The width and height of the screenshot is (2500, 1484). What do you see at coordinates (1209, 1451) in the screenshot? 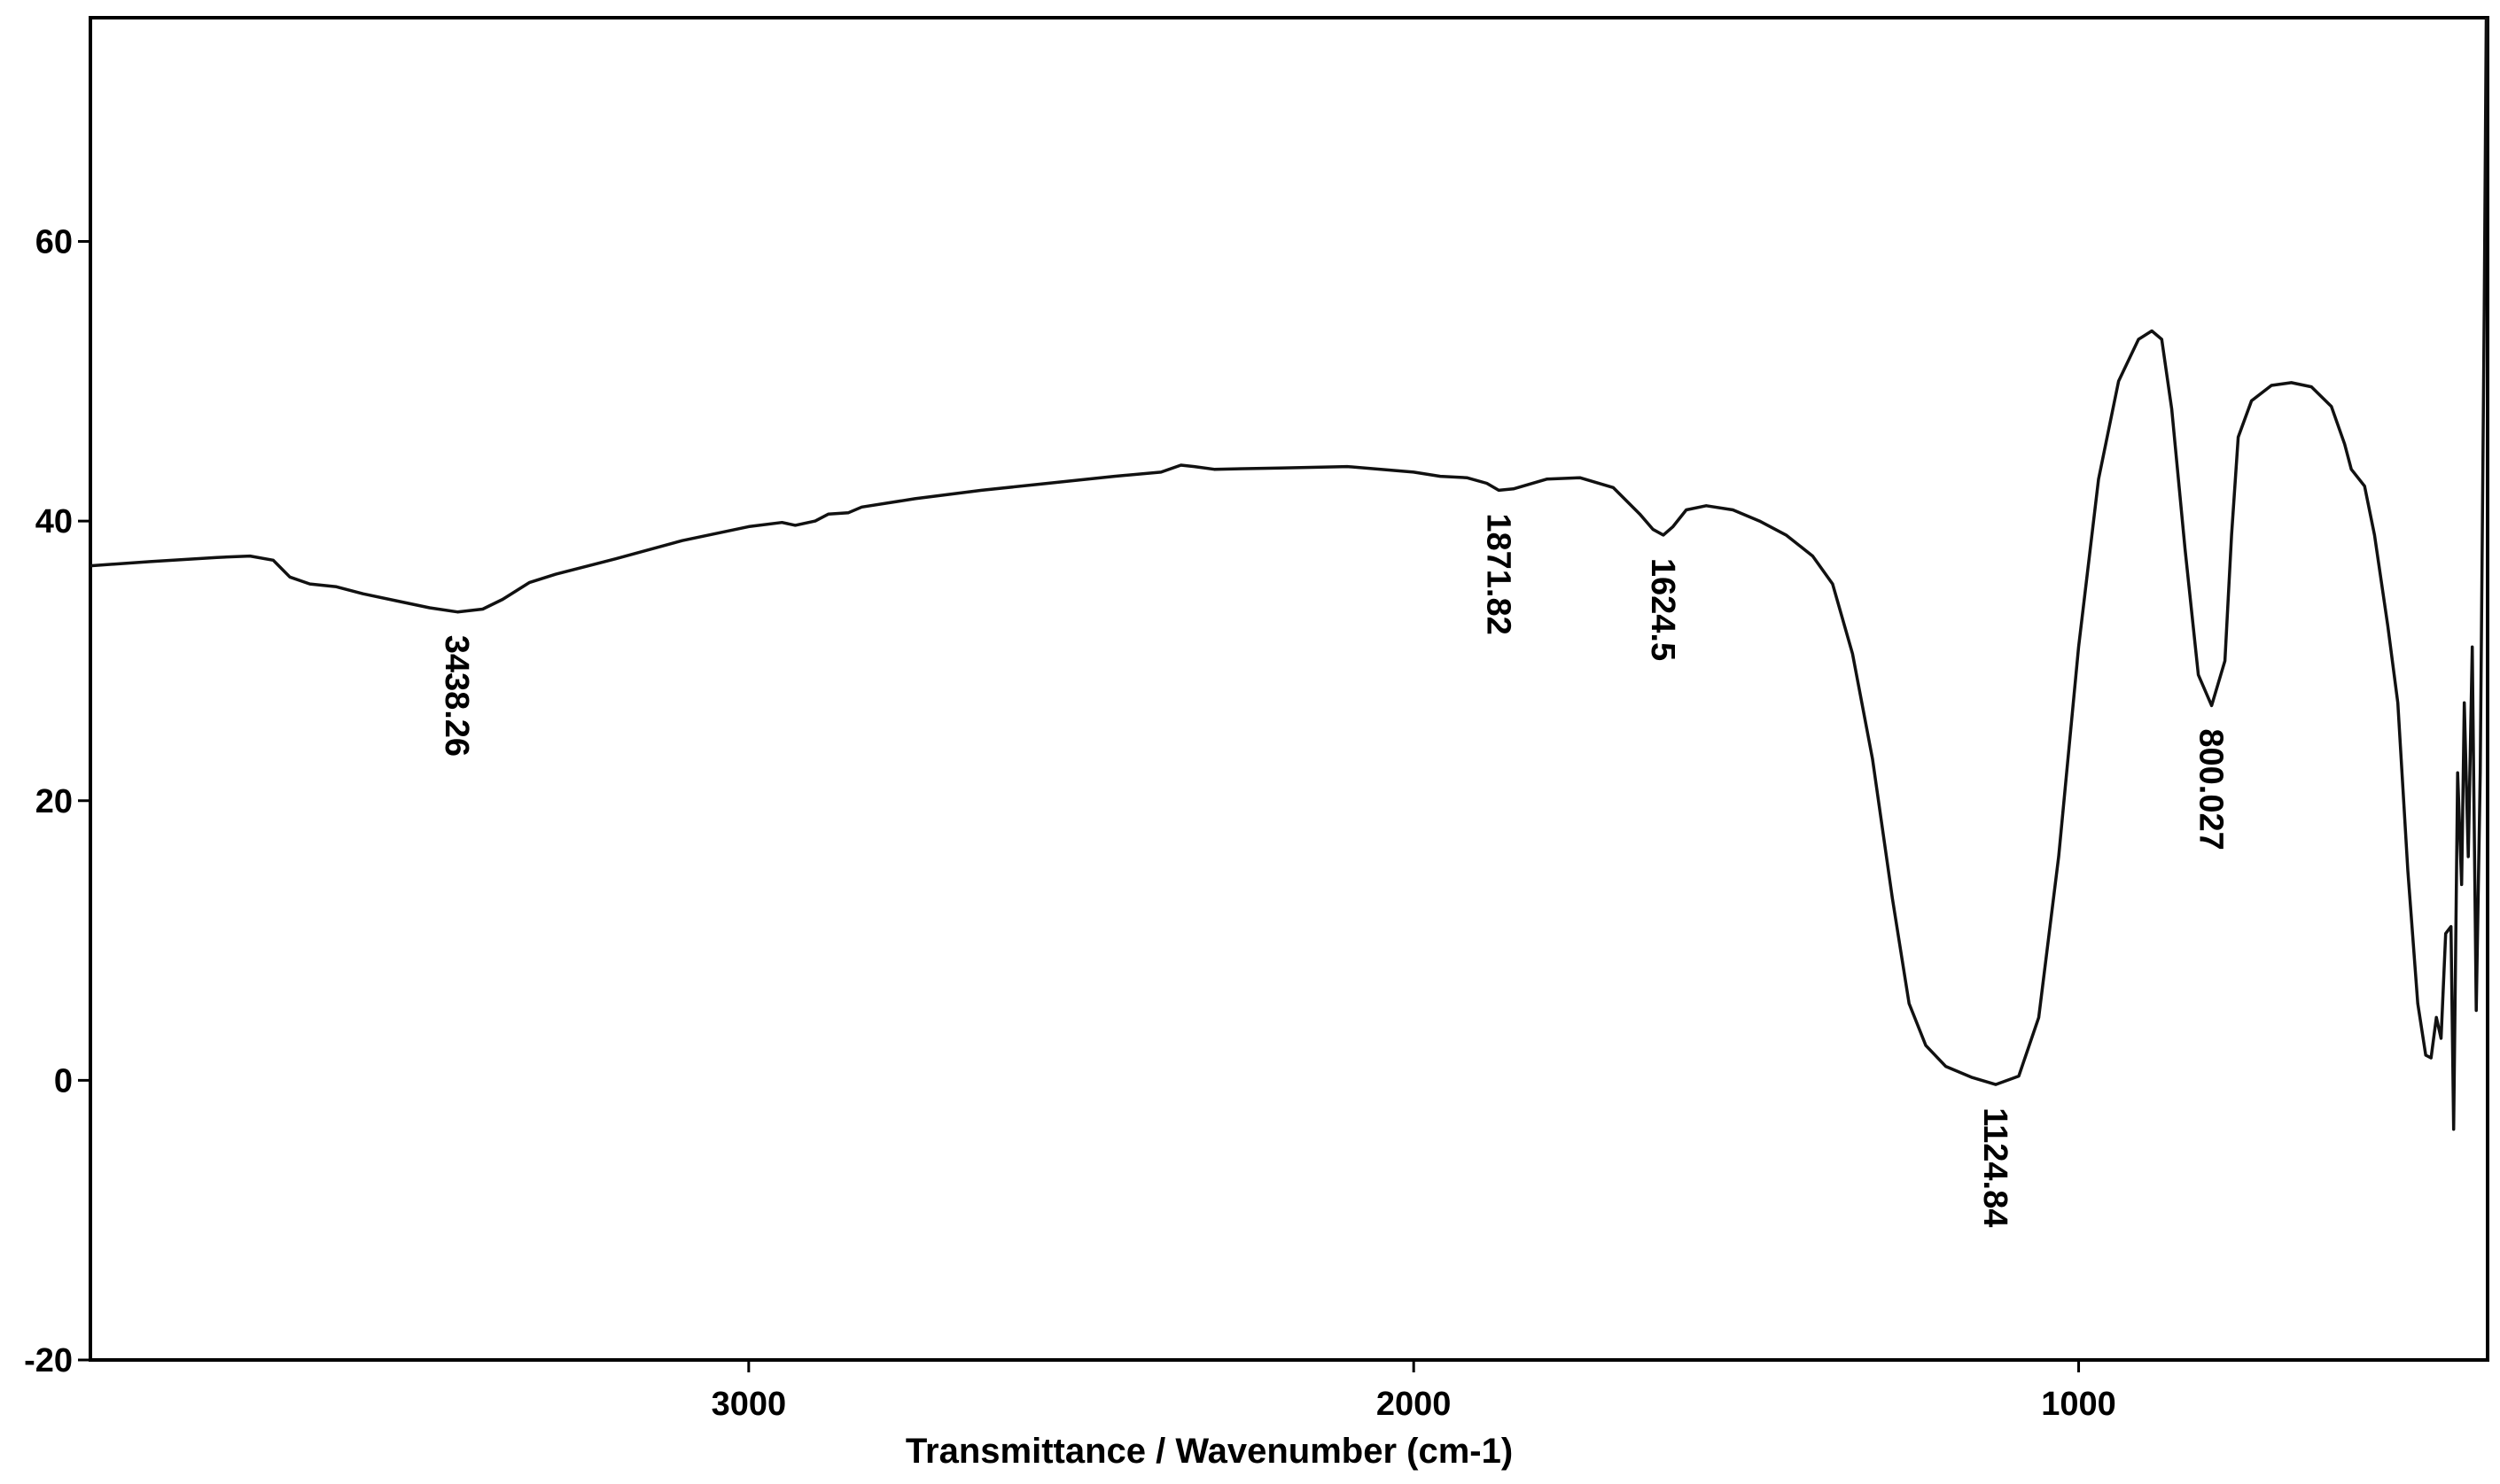
I see `x-axis-title: Transmittance / Wavenumber (cm-1)` at bounding box center [1209, 1451].